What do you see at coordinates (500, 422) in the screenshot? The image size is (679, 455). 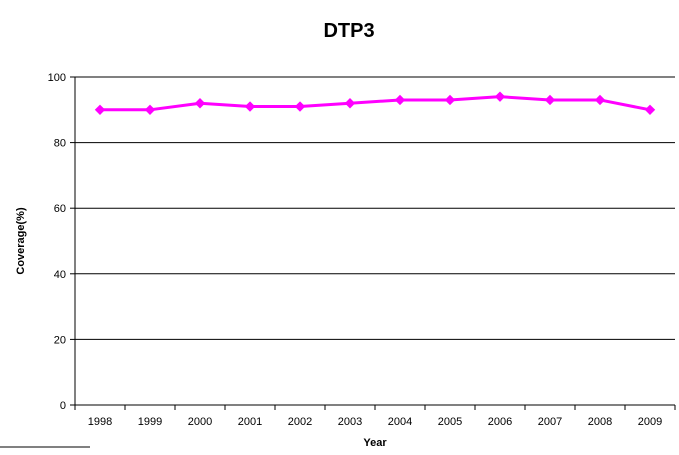 I see `x-tick-label: 2006` at bounding box center [500, 422].